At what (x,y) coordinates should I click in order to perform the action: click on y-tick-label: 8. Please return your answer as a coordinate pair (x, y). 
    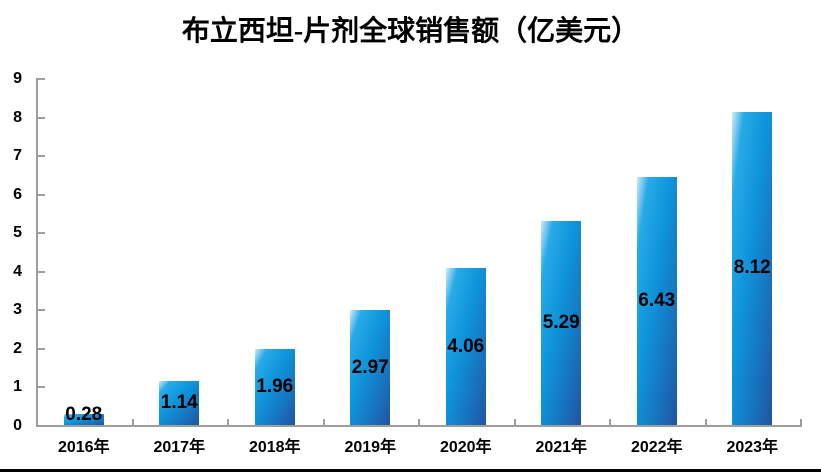
    Looking at the image, I should click on (17, 117).